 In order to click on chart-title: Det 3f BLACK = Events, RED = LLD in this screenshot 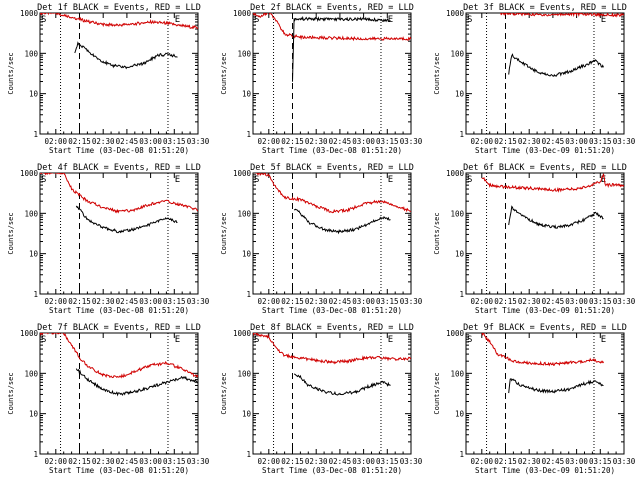, I will do `click(545, 8)`.